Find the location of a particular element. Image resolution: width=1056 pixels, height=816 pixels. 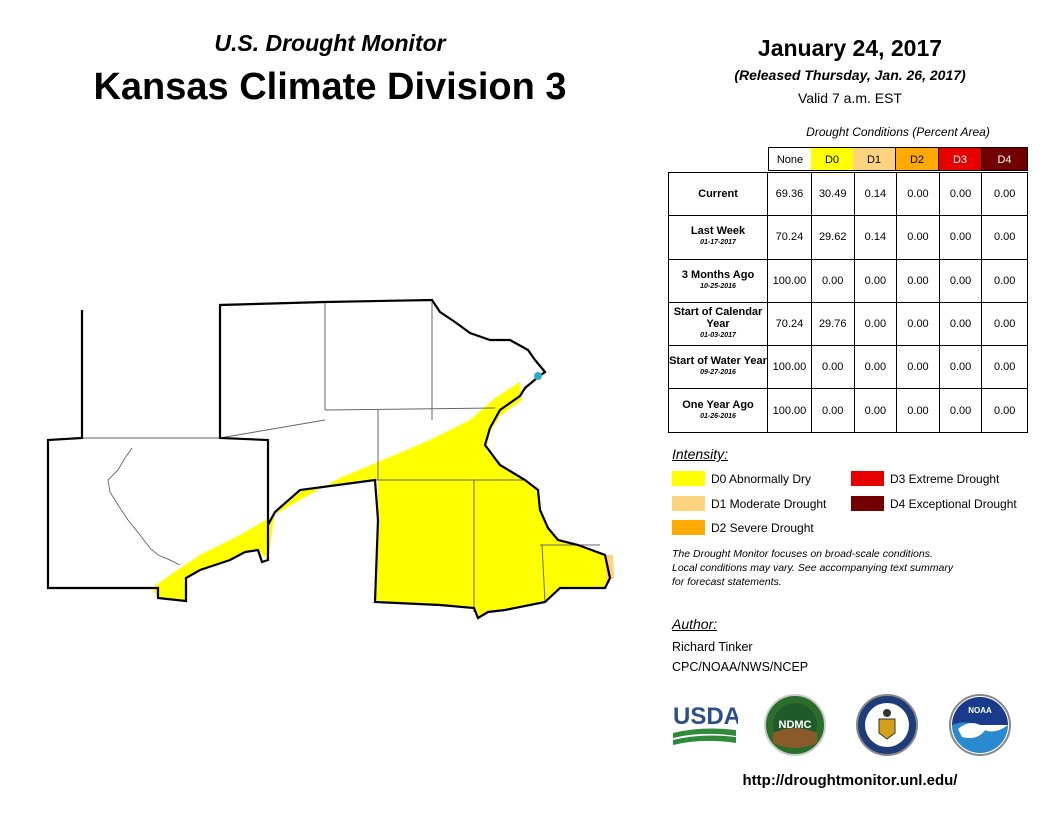

legend-label: D2 Severe Drought is located at coordinates (762, 527).